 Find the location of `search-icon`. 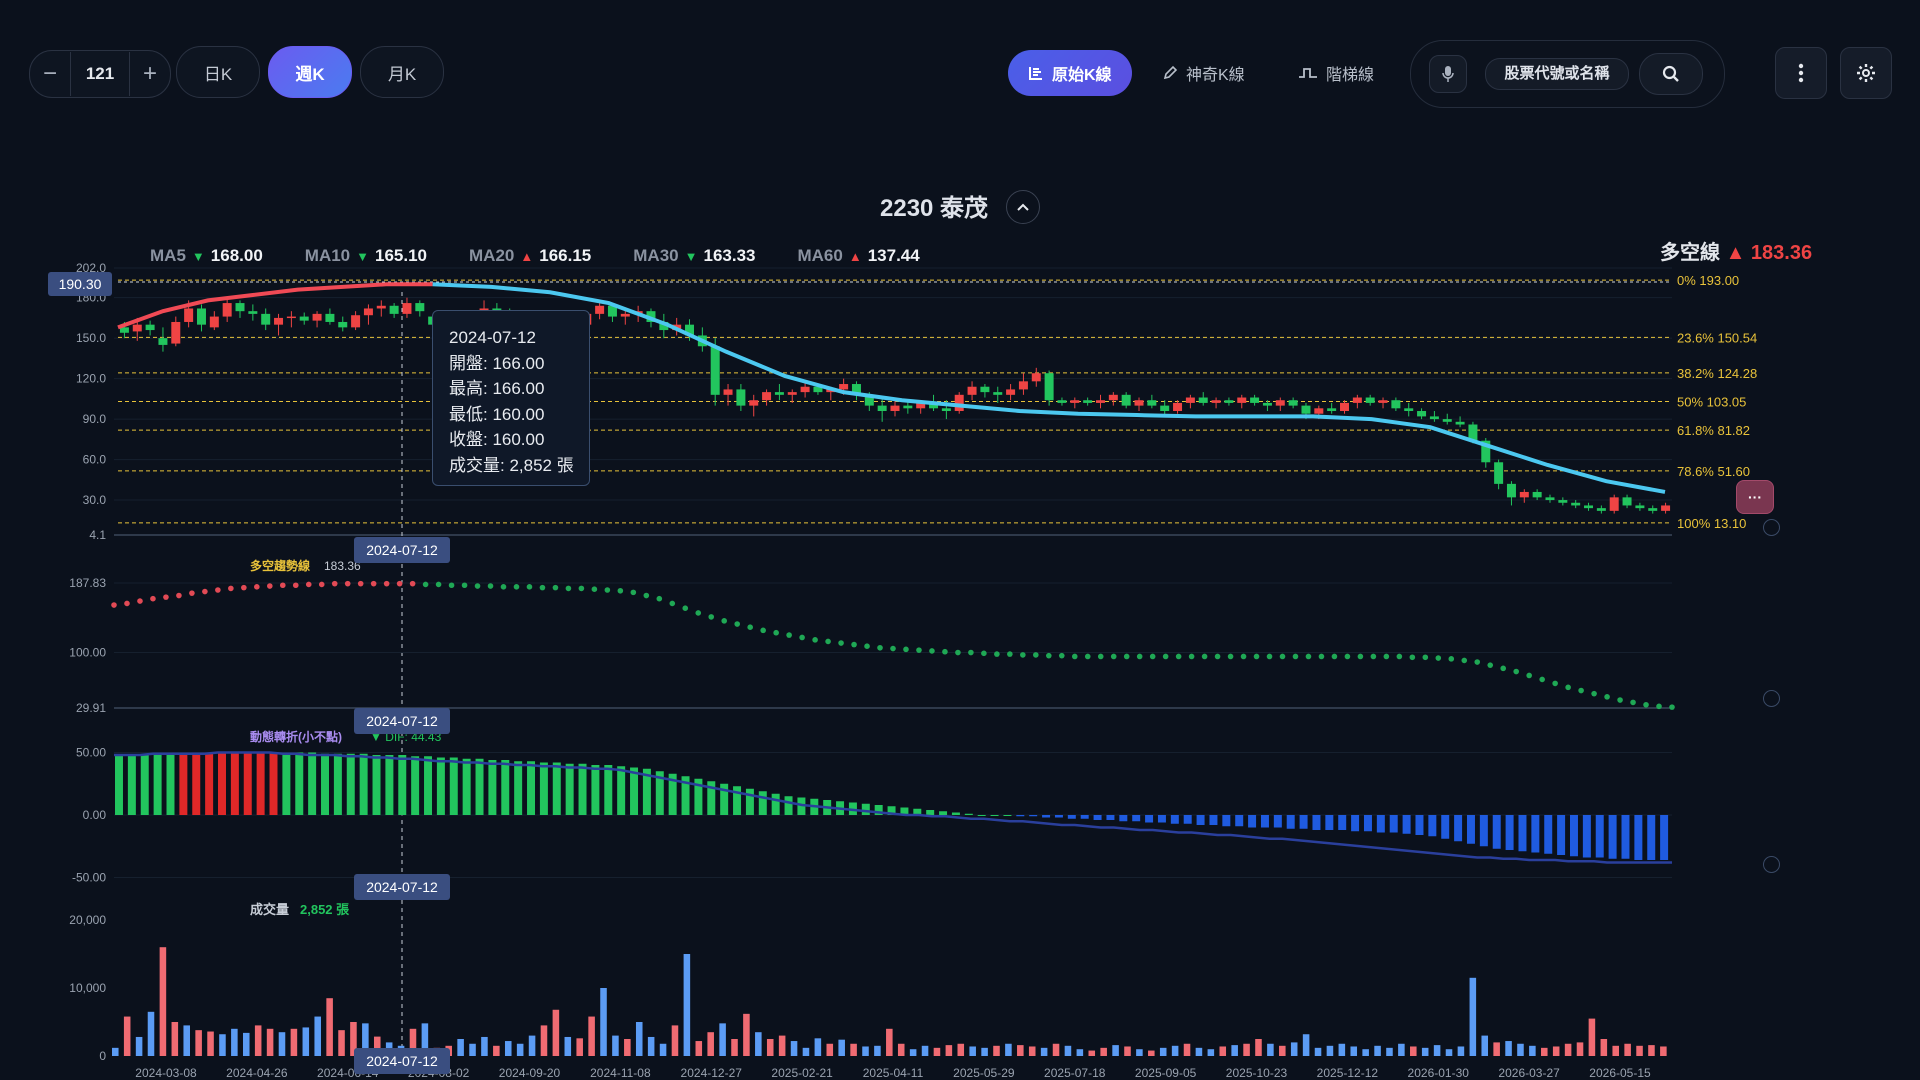

search-icon is located at coordinates (1670, 73).